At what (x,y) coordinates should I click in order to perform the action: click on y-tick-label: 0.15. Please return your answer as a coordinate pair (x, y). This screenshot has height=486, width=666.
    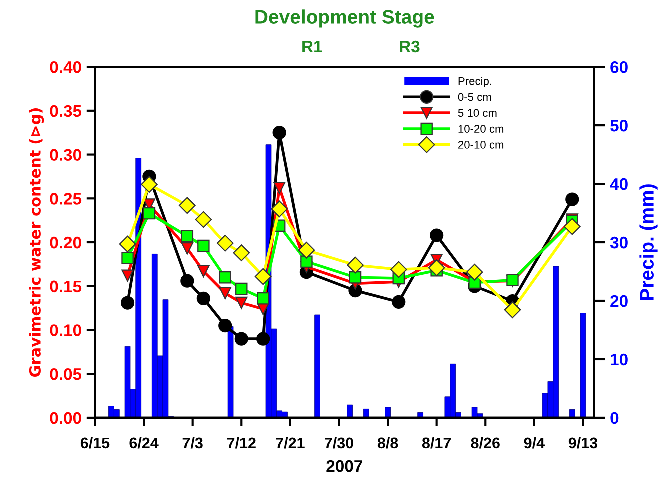
    Looking at the image, I should click on (66, 286).